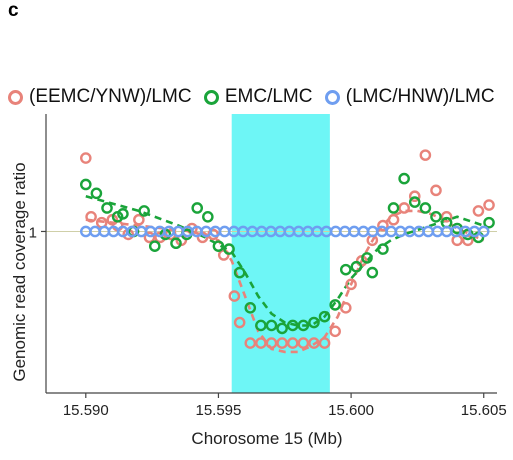  What do you see at coordinates (332, 97) in the screenshot?
I see `legend-marker-lmc` at bounding box center [332, 97].